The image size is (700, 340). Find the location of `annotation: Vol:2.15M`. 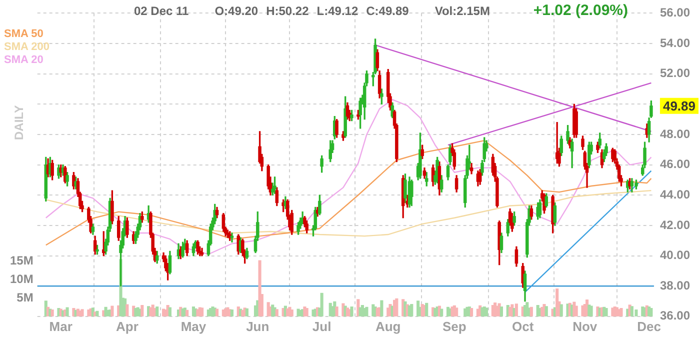

annotation: Vol:2.15M is located at coordinates (462, 11).